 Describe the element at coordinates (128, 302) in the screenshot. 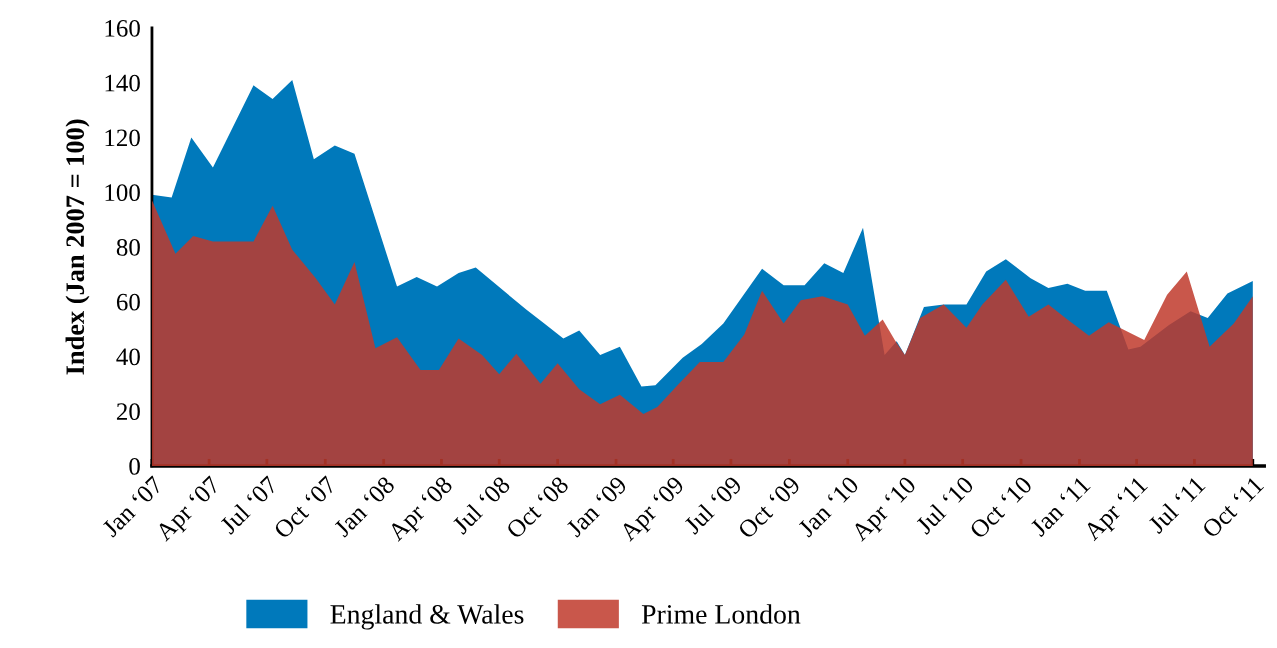

I see `y-tick-label: 60` at that location.